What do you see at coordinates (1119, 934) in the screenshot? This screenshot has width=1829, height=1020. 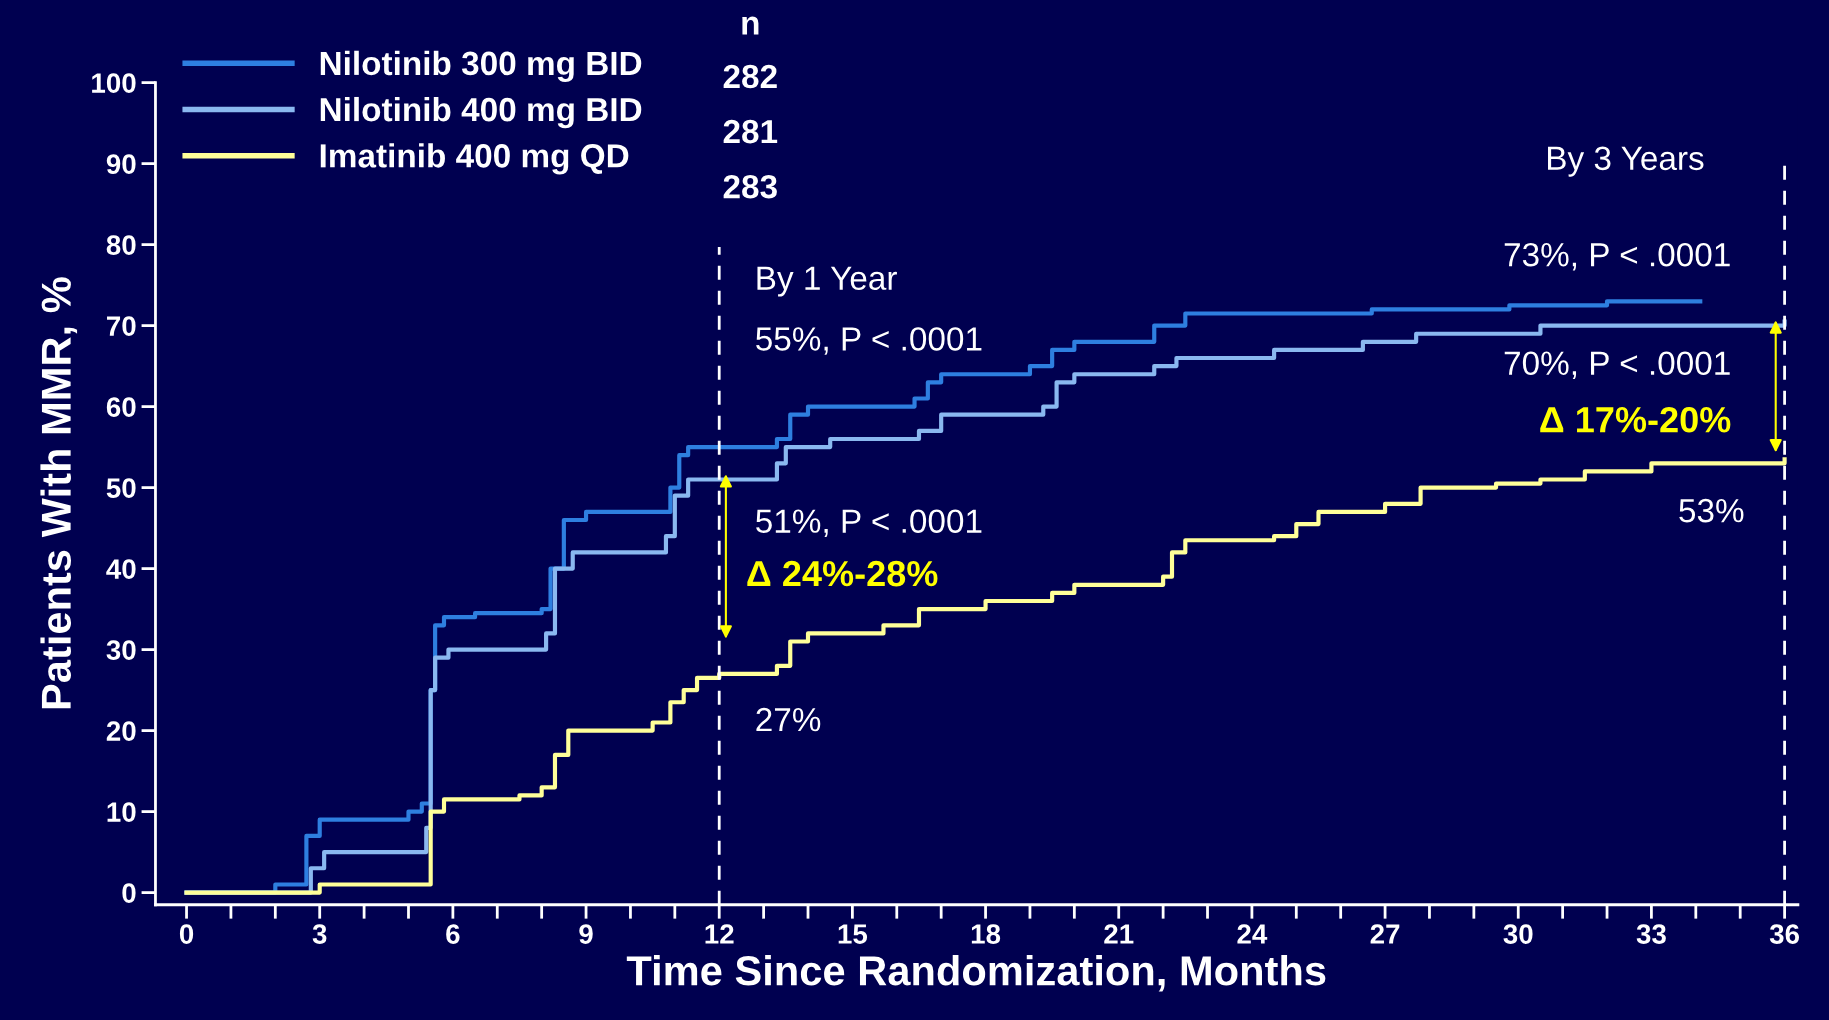 I see `x-tick-label: 21` at bounding box center [1119, 934].